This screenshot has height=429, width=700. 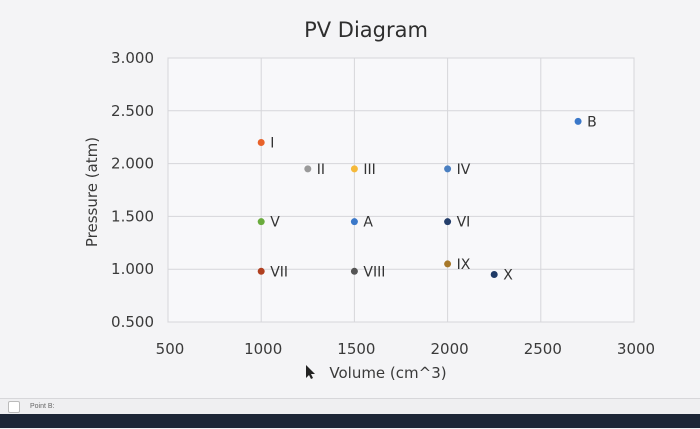 What do you see at coordinates (261, 142) in the screenshot?
I see `data-point-i` at bounding box center [261, 142].